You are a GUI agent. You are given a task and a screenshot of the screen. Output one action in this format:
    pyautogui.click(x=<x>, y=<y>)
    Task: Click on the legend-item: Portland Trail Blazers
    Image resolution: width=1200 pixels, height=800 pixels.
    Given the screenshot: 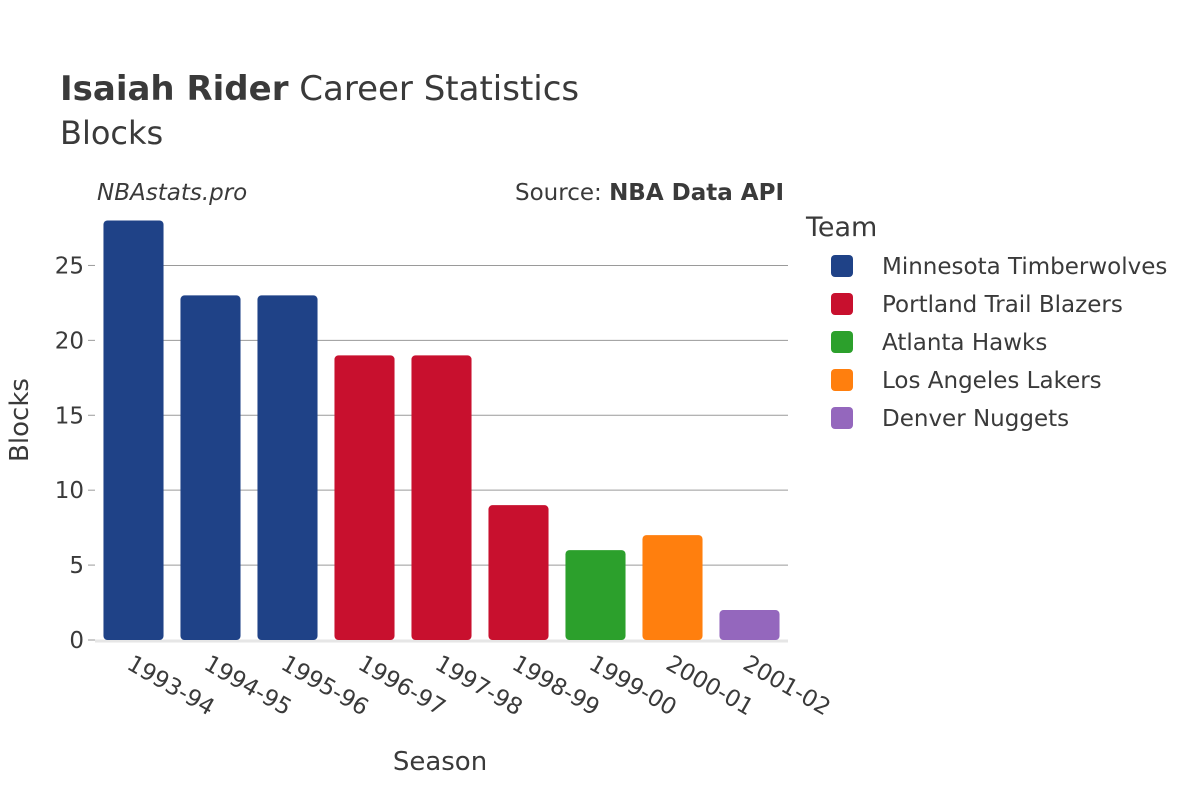 What is the action you would take?
    pyautogui.click(x=977, y=305)
    